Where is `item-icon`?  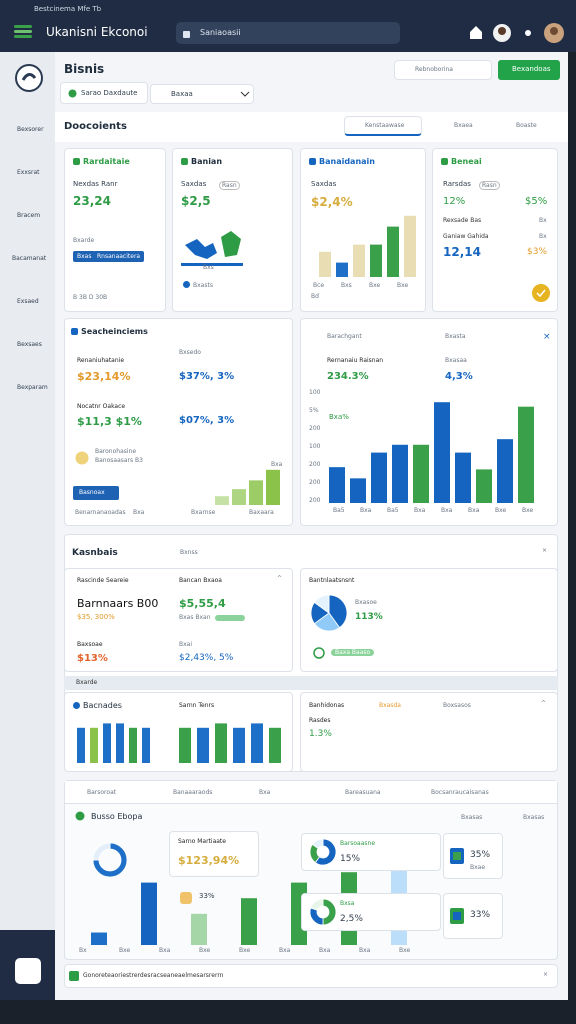
item-icon is located at coordinates (457, 856).